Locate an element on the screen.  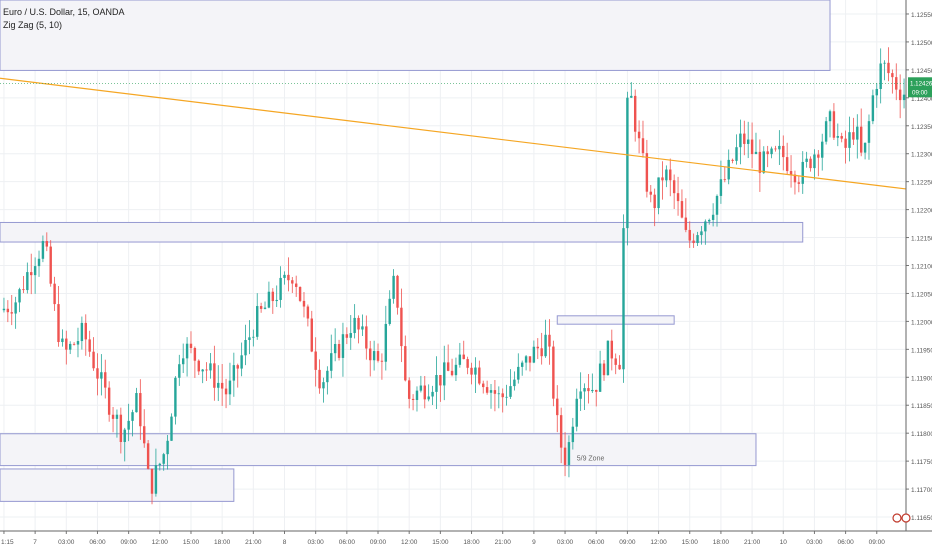
time-tick-label: 12:00 is located at coordinates (409, 542).